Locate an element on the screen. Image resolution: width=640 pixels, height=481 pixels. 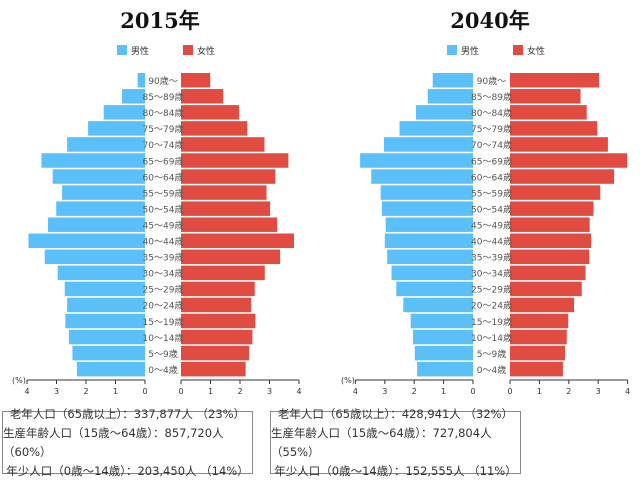
summary-working-age: 生産年齢人口（15歳～64歳）：857,720人 （60%） is located at coordinates (113, 442).